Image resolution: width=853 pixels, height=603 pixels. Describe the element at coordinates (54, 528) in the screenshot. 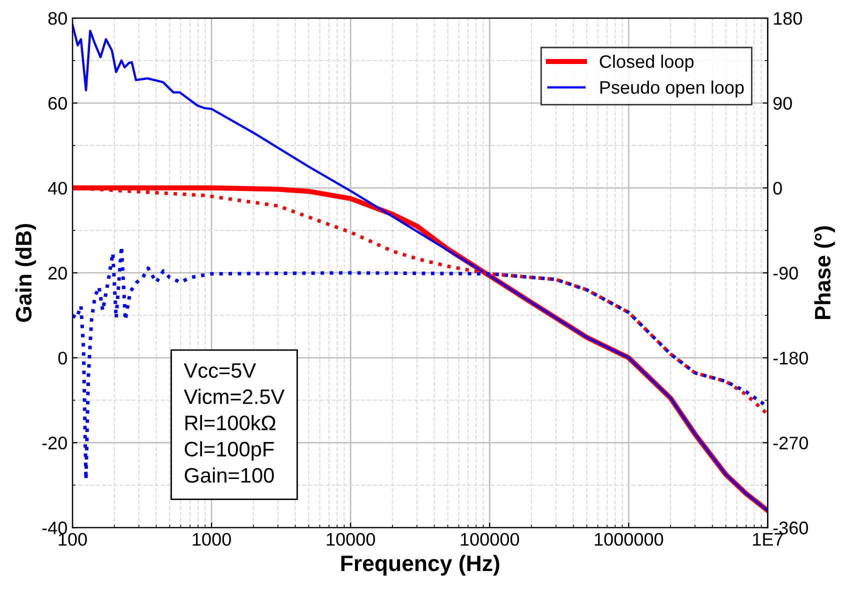

I see `y-tick-label: -40` at that location.